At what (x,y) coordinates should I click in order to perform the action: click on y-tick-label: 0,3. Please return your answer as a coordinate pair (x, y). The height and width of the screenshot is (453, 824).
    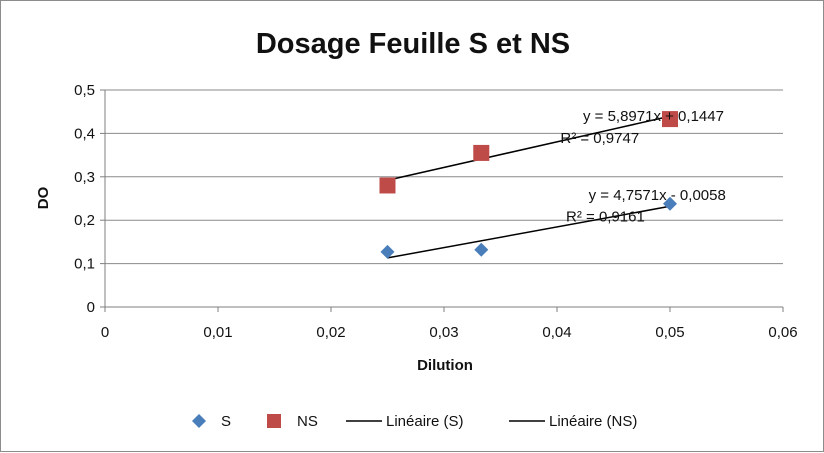
    Looking at the image, I should click on (84, 177).